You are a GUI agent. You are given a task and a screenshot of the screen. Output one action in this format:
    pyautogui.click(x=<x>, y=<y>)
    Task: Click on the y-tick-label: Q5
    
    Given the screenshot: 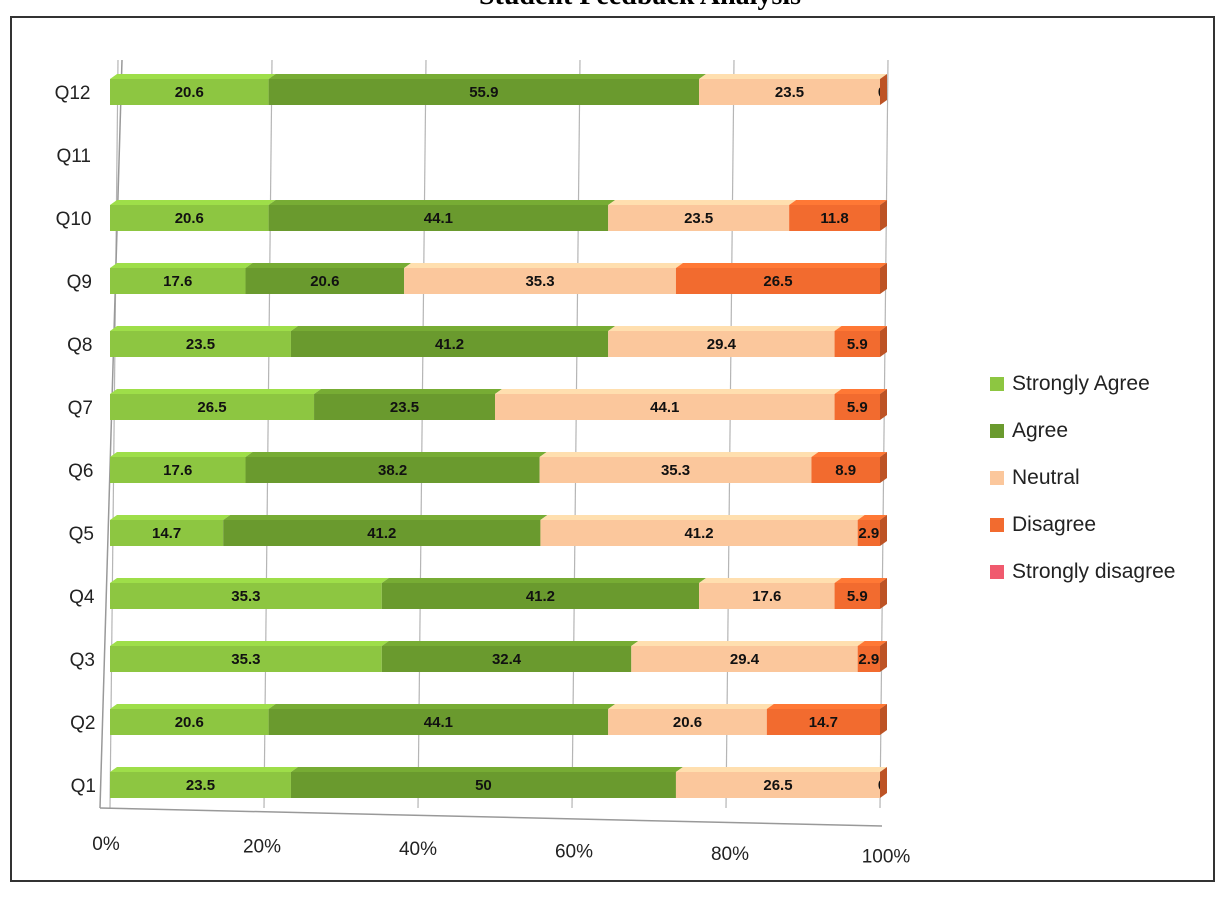 What is the action you would take?
    pyautogui.click(x=81, y=534)
    